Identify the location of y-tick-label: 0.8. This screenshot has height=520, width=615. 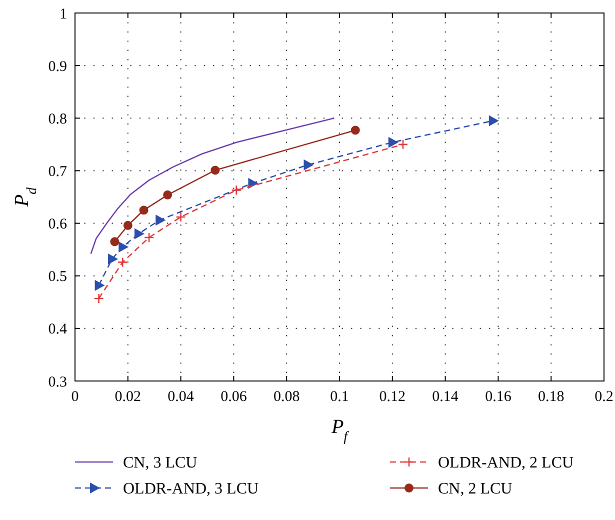
(57, 119).